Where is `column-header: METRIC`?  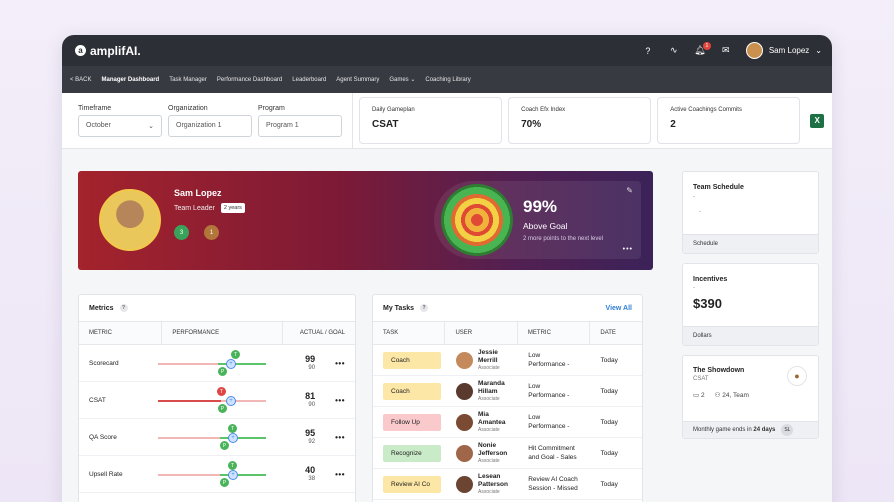 column-header: METRIC is located at coordinates (121, 333).